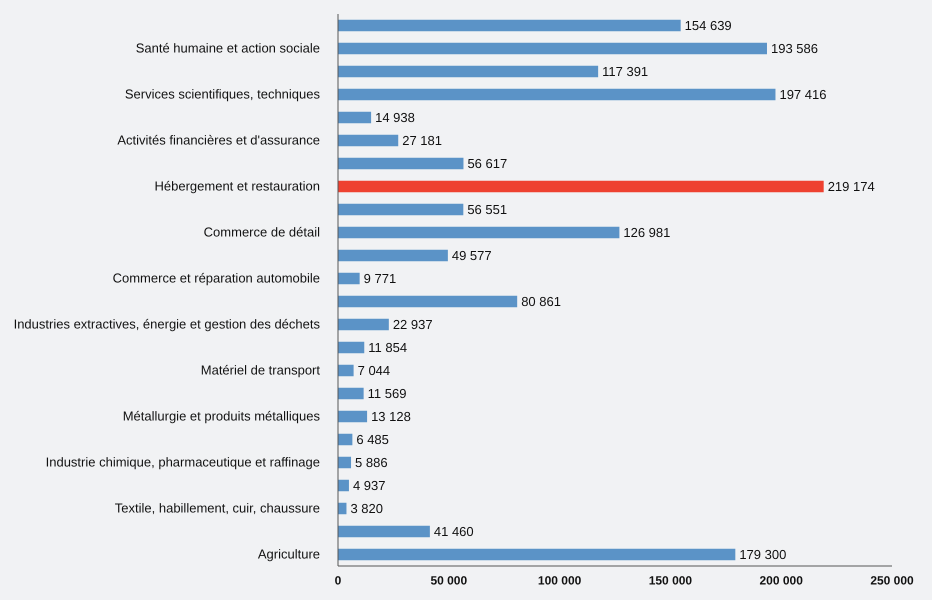 The height and width of the screenshot is (600, 932). What do you see at coordinates (892, 581) in the screenshot?
I see `x-tick-label: 250 000` at bounding box center [892, 581].